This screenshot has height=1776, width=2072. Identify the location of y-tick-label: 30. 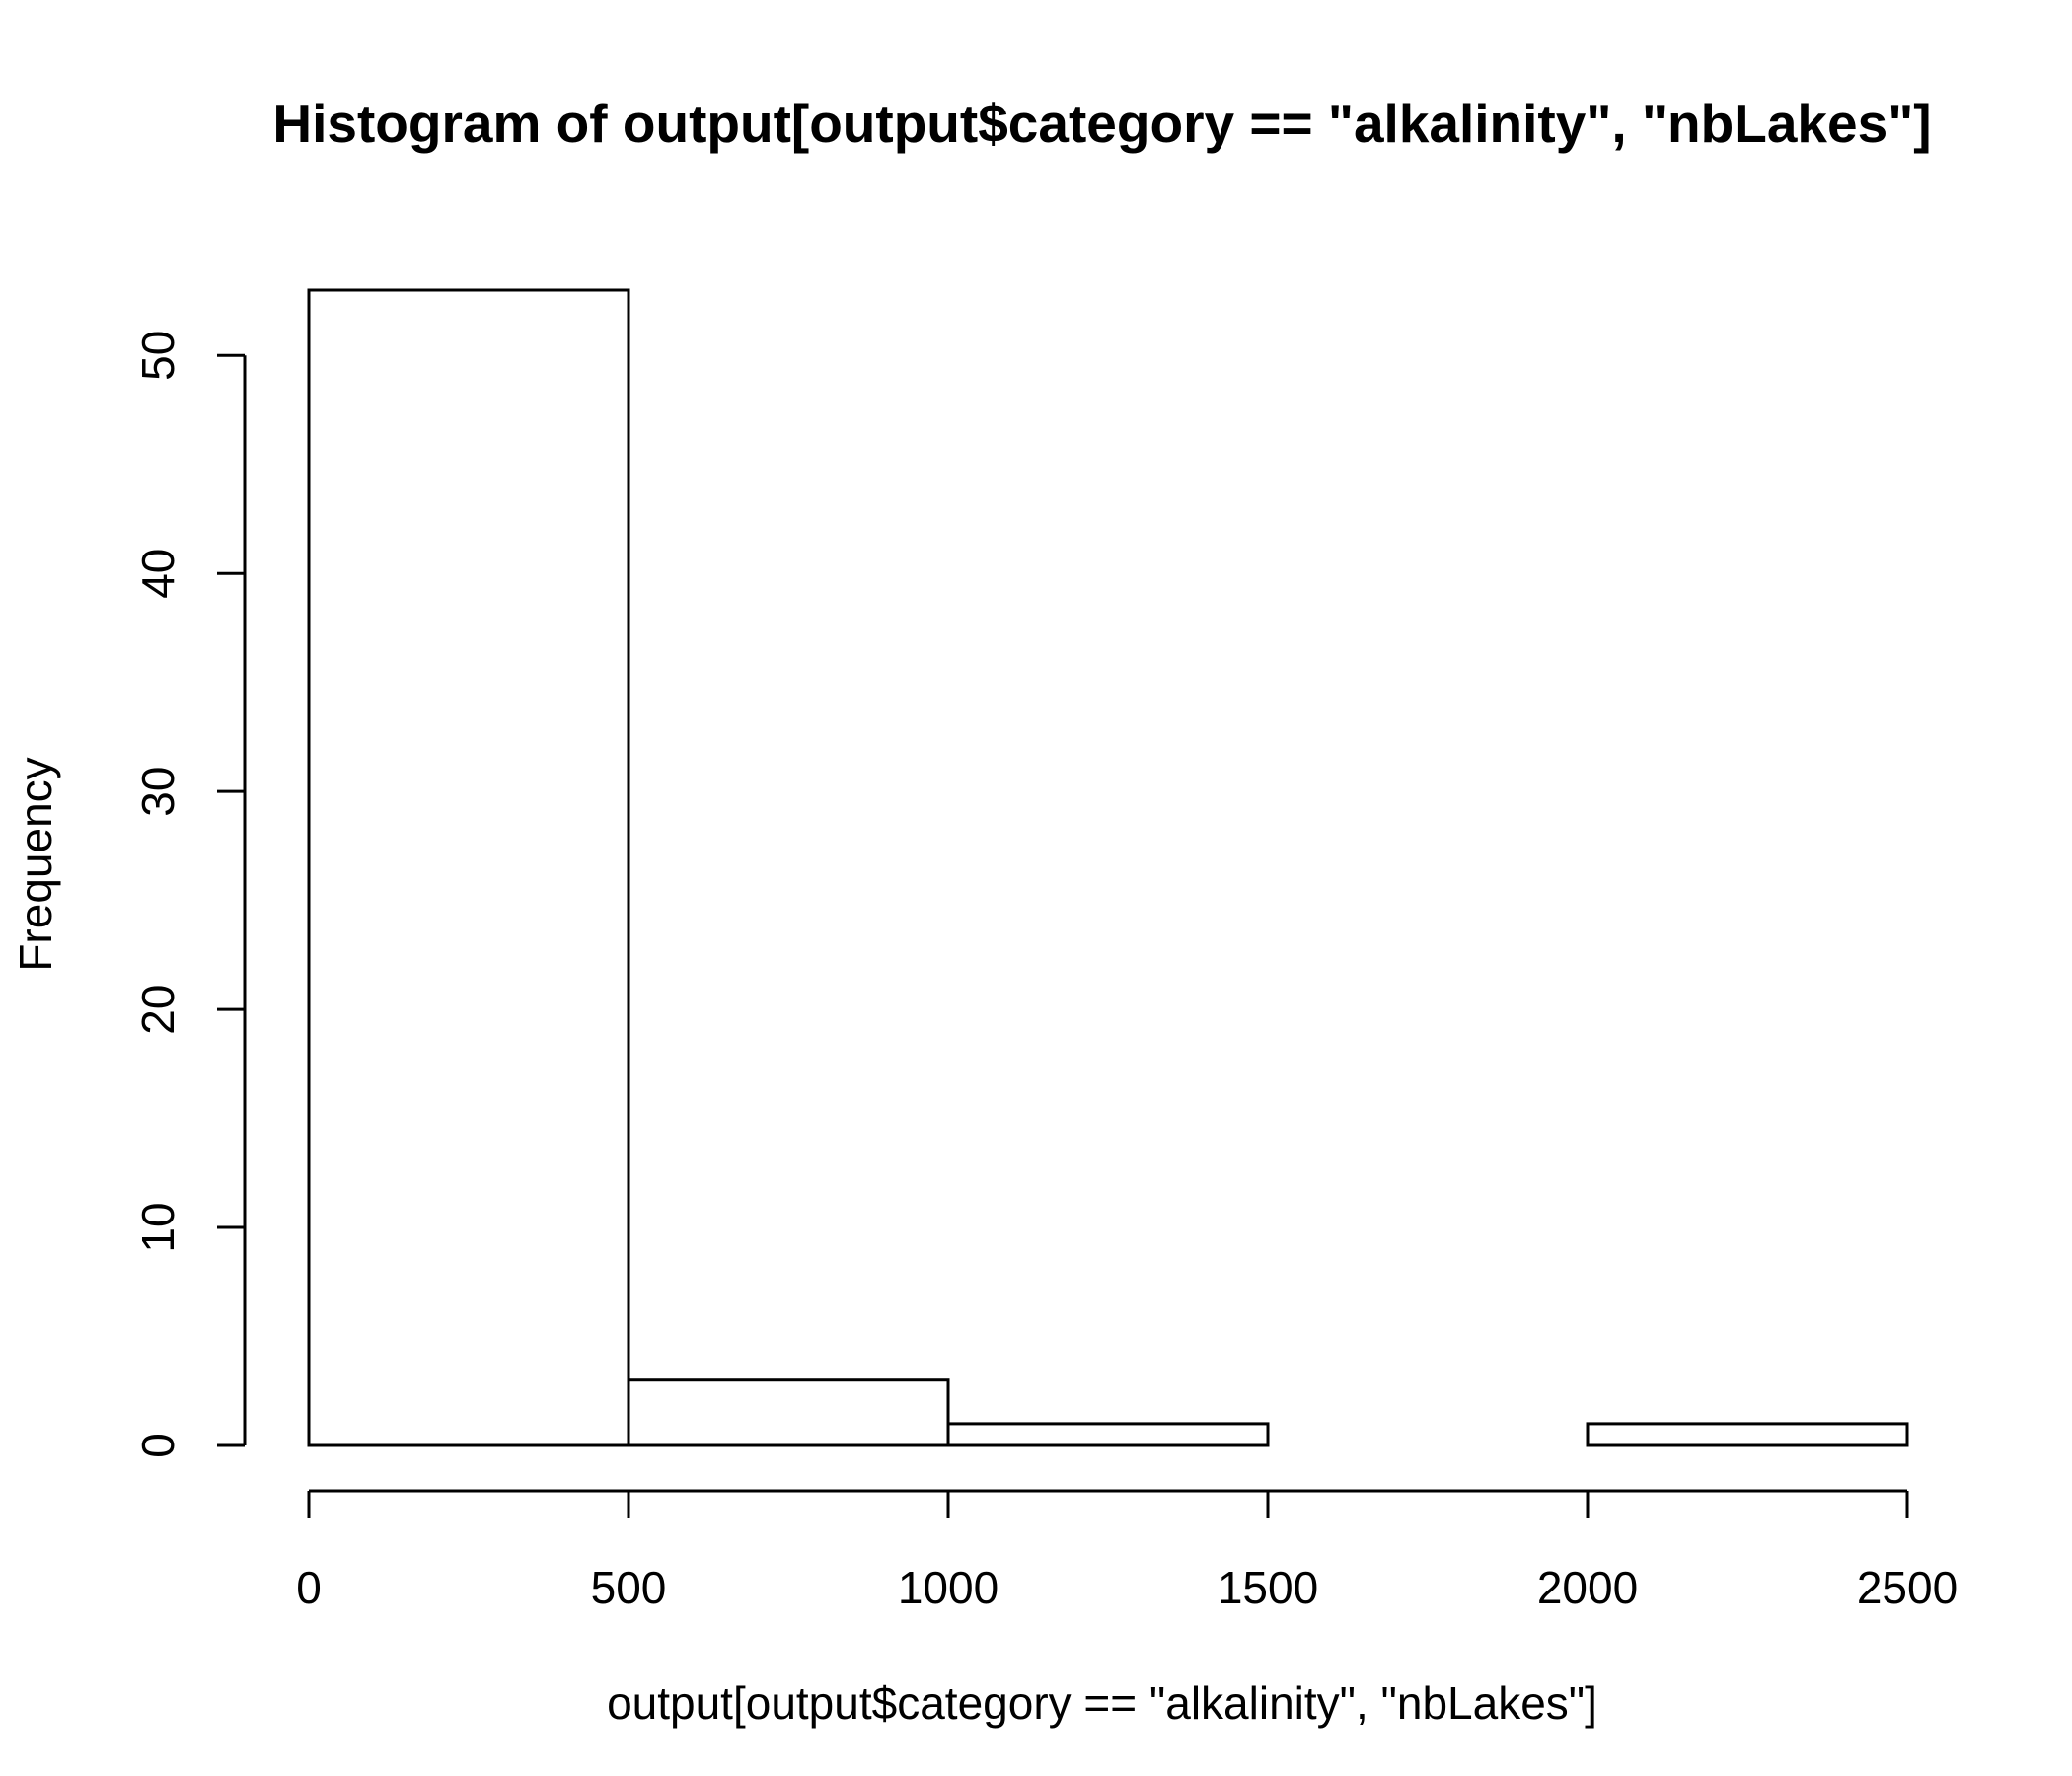
(158, 792).